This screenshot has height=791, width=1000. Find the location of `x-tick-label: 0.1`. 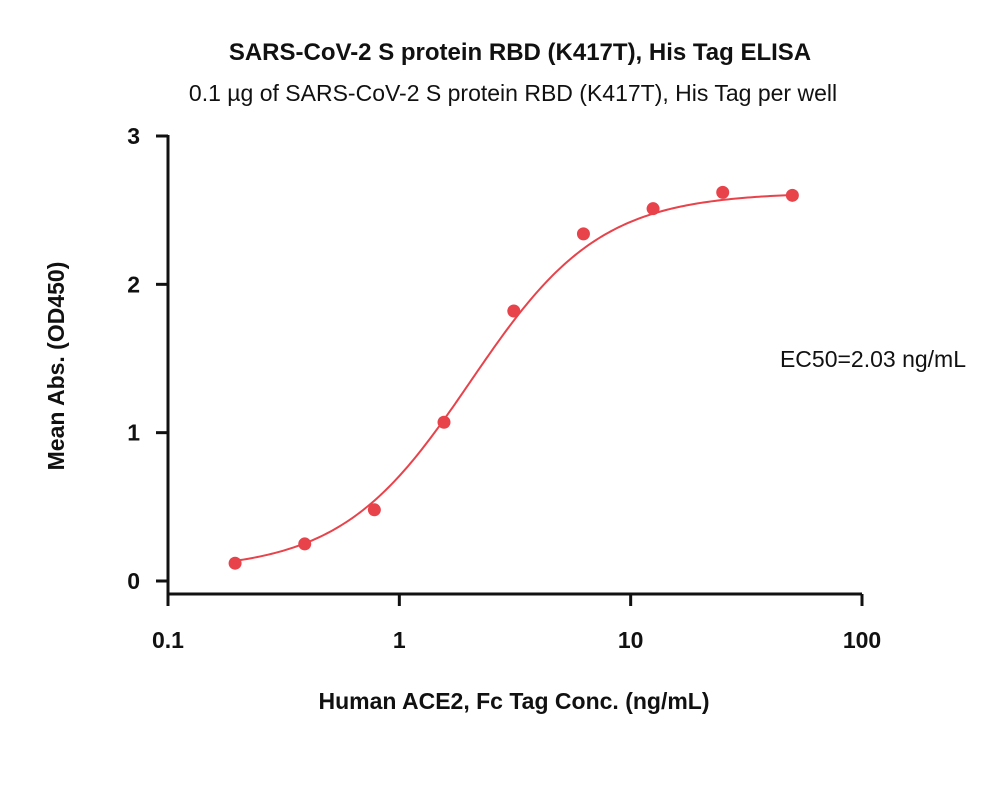

x-tick-label: 0.1 is located at coordinates (168, 640).